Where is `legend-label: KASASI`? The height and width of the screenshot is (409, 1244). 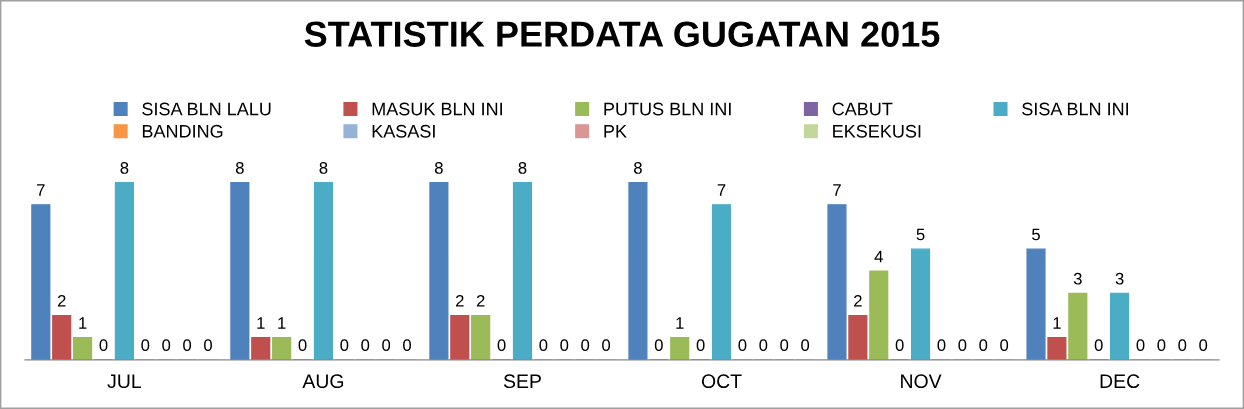
legend-label: KASASI is located at coordinates (403, 131).